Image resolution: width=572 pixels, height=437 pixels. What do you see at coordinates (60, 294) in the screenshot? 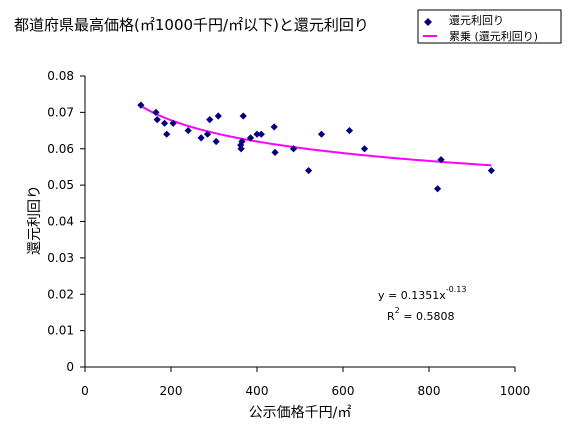
I see `y-tick-label: 0.02` at bounding box center [60, 294].